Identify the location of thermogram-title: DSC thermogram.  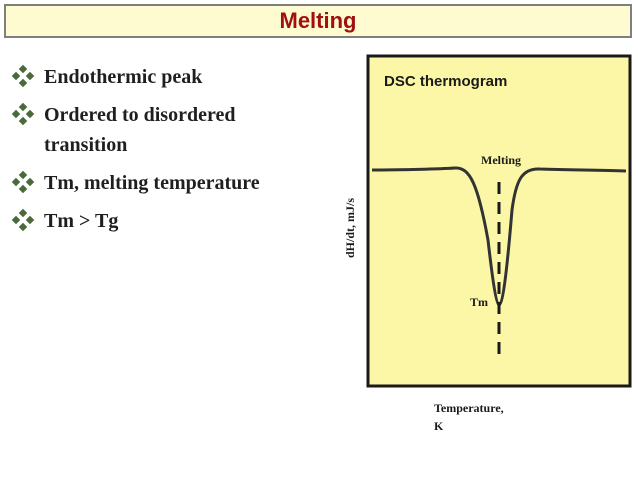
(445, 81).